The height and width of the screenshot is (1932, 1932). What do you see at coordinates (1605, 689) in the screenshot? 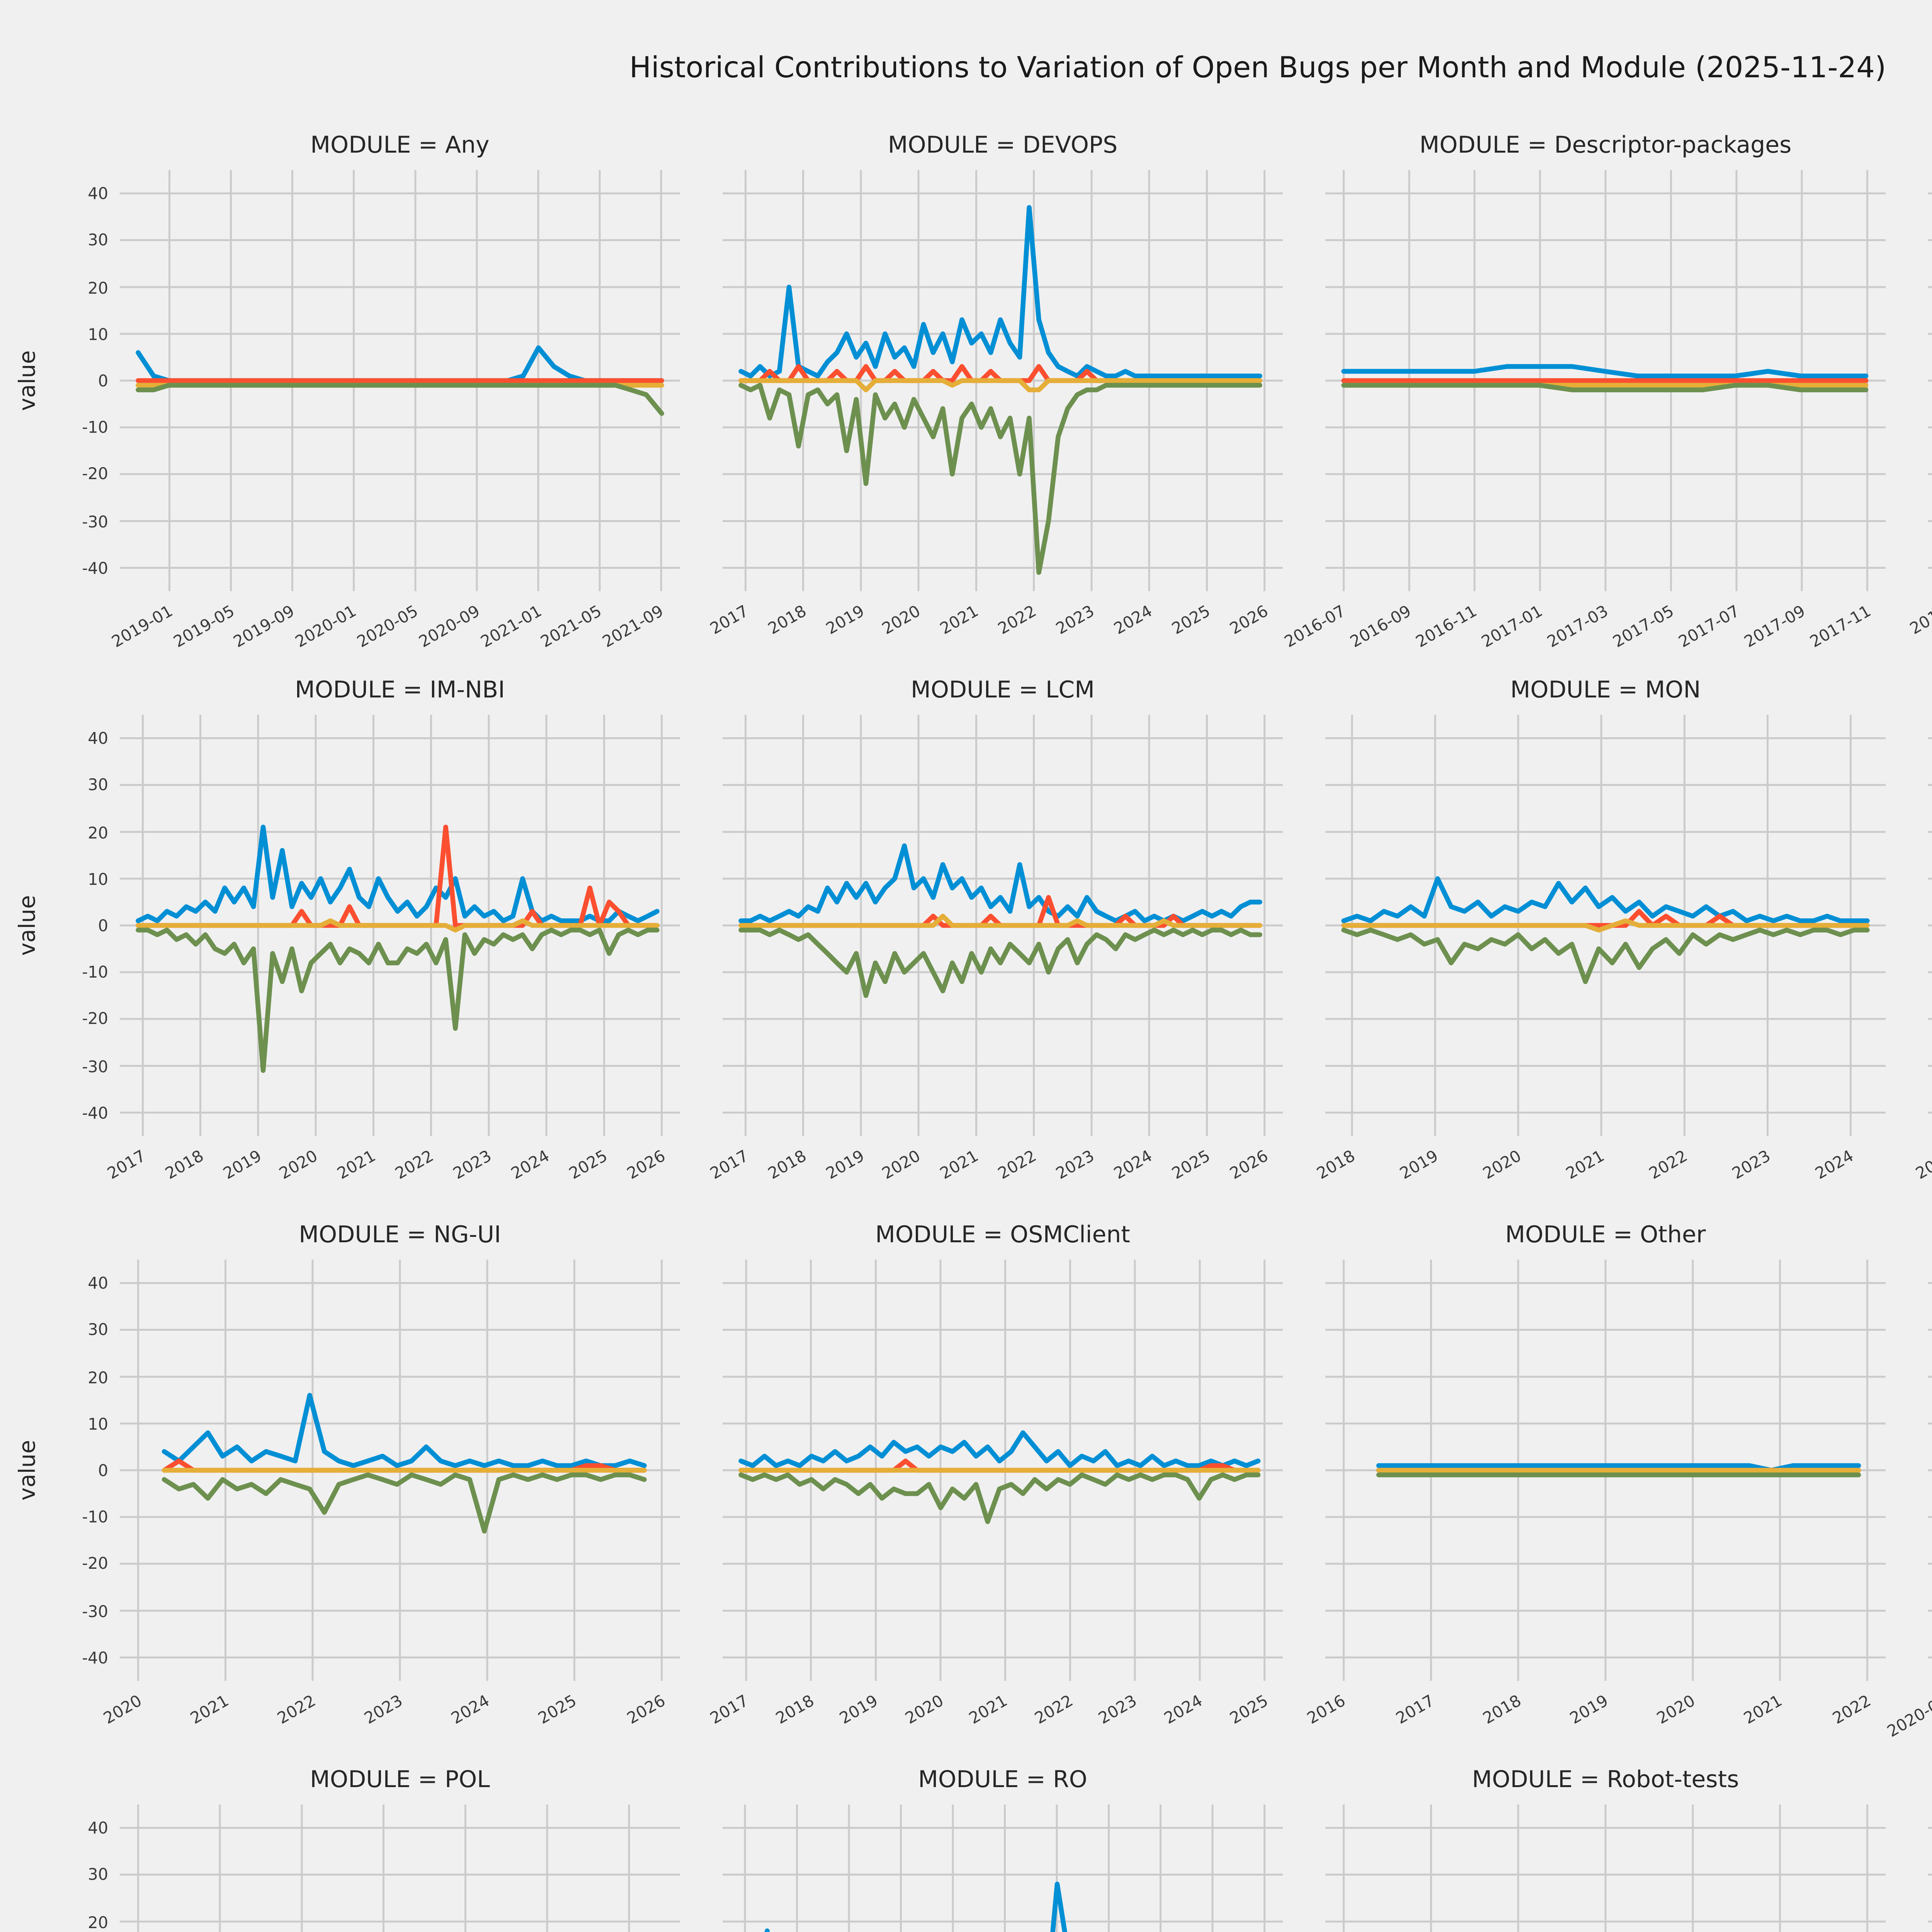
I see `facet-title: MODULE = MON` at bounding box center [1605, 689].